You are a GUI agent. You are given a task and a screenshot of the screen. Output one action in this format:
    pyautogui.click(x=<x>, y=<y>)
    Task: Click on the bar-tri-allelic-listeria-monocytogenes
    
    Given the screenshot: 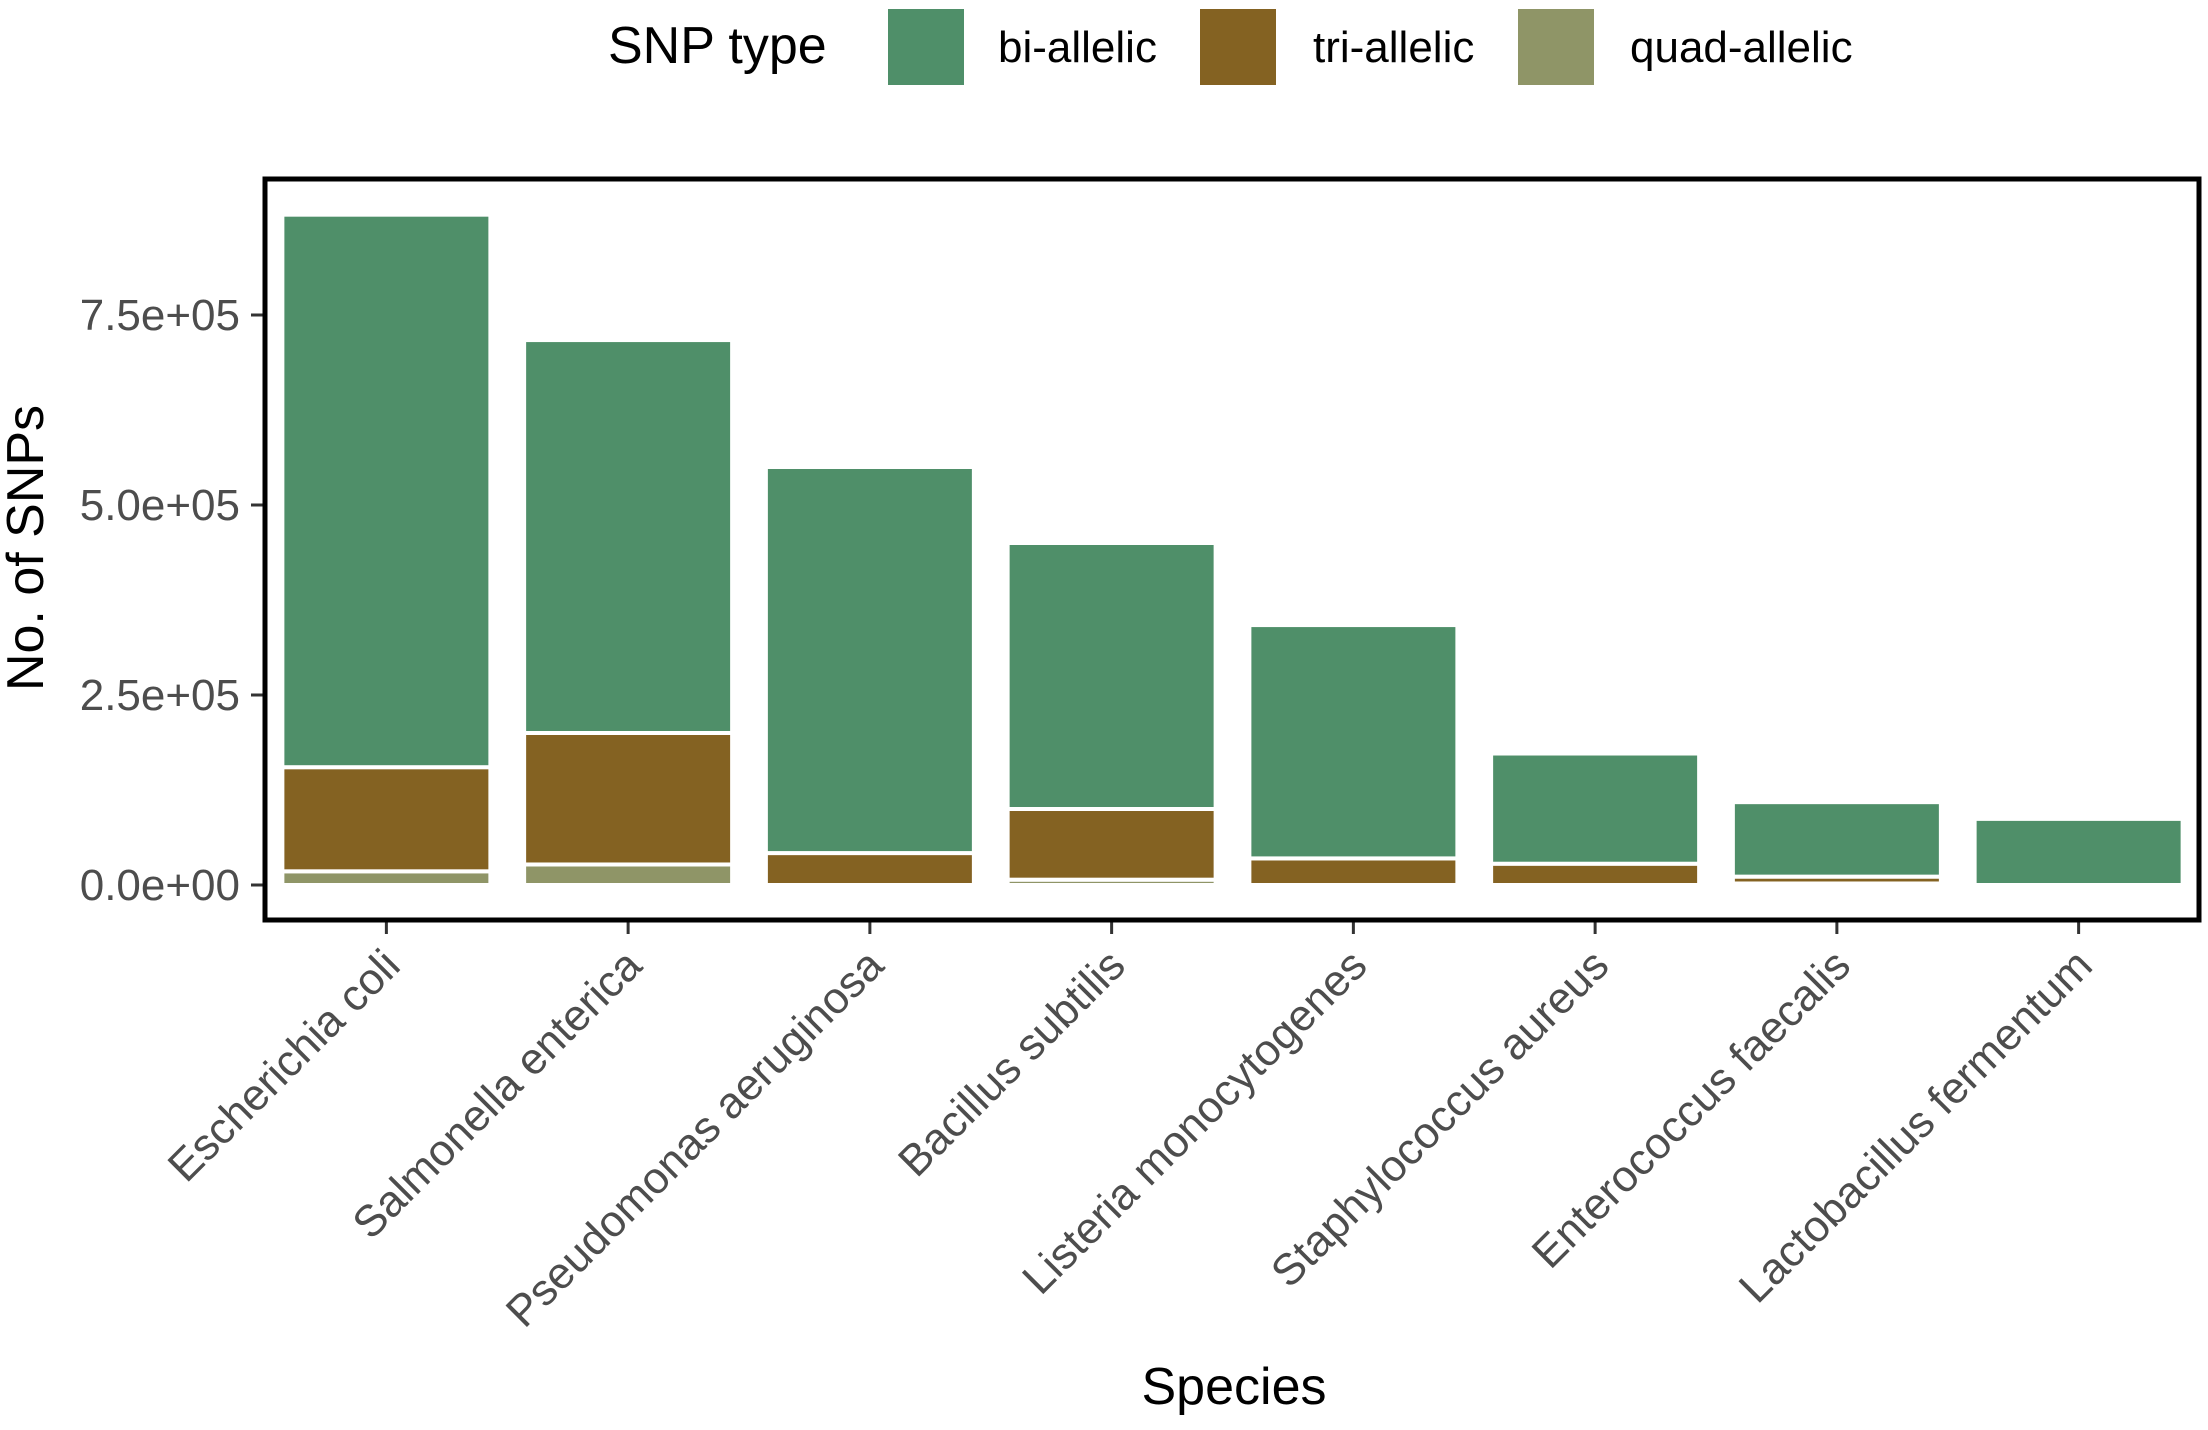 What is the action you would take?
    pyautogui.click(x=1353, y=872)
    